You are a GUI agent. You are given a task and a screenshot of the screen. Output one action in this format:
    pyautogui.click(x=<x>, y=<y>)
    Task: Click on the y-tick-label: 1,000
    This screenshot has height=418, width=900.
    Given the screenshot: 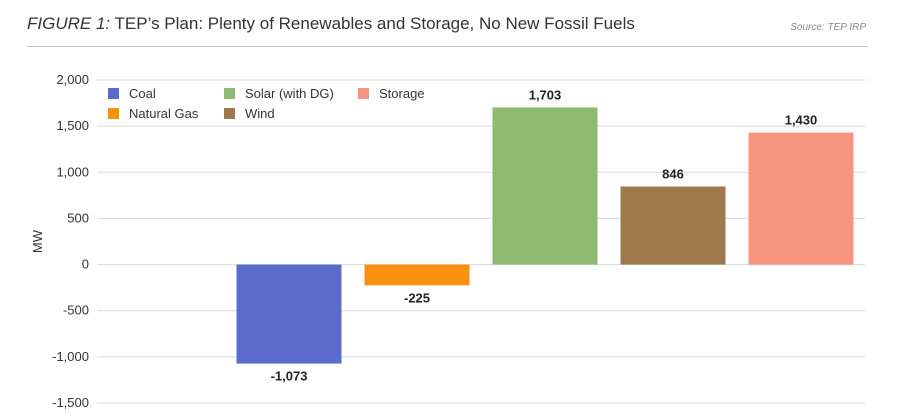 What is the action you would take?
    pyautogui.click(x=72, y=171)
    